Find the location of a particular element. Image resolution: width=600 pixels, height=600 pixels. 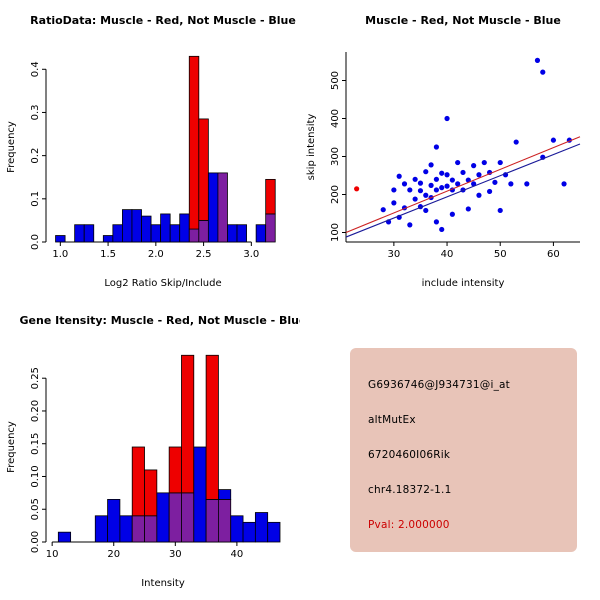

y-tick-label: 0.25 is located at coordinates (35, 378).